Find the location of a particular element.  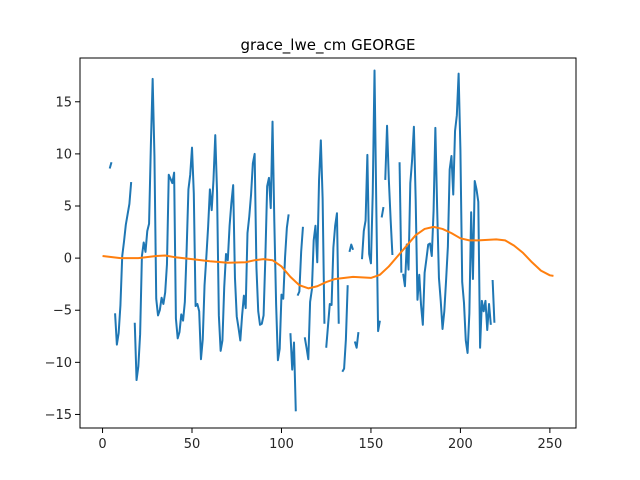

x-tick-label: 150 is located at coordinates (371, 444).